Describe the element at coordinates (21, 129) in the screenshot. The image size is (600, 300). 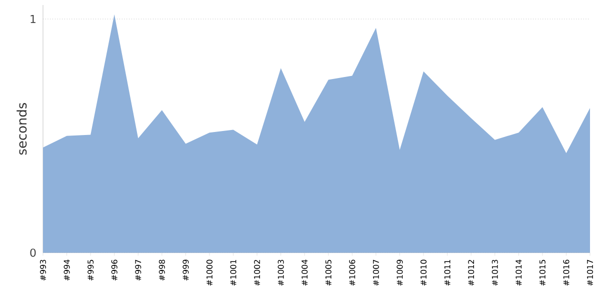
I see `y-axis-title: seconds` at that location.